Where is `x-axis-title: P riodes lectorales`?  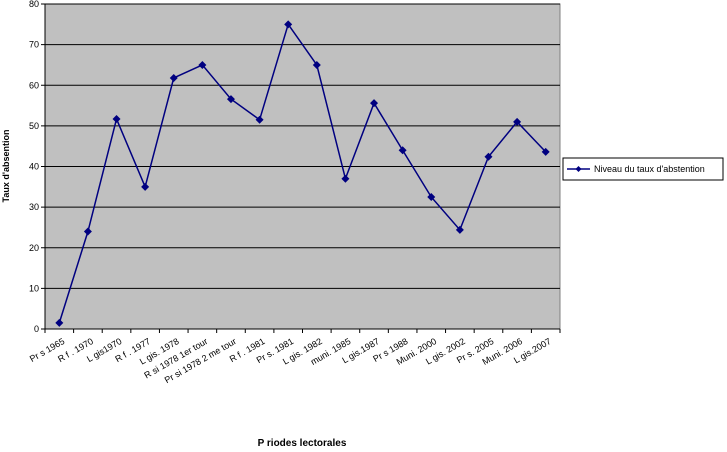
x-axis-title: P riodes lectorales is located at coordinates (302, 443).